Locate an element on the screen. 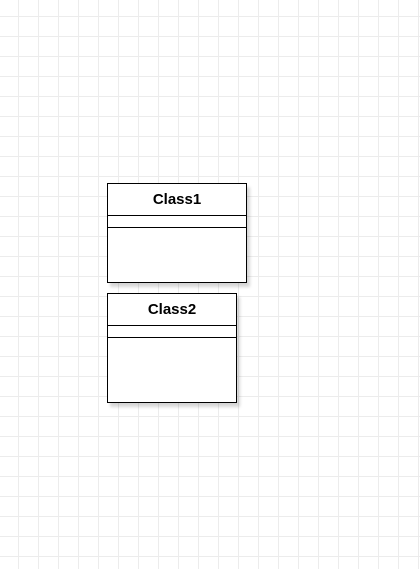 This screenshot has height=569, width=420. class-name: Class2 is located at coordinates (172, 309).